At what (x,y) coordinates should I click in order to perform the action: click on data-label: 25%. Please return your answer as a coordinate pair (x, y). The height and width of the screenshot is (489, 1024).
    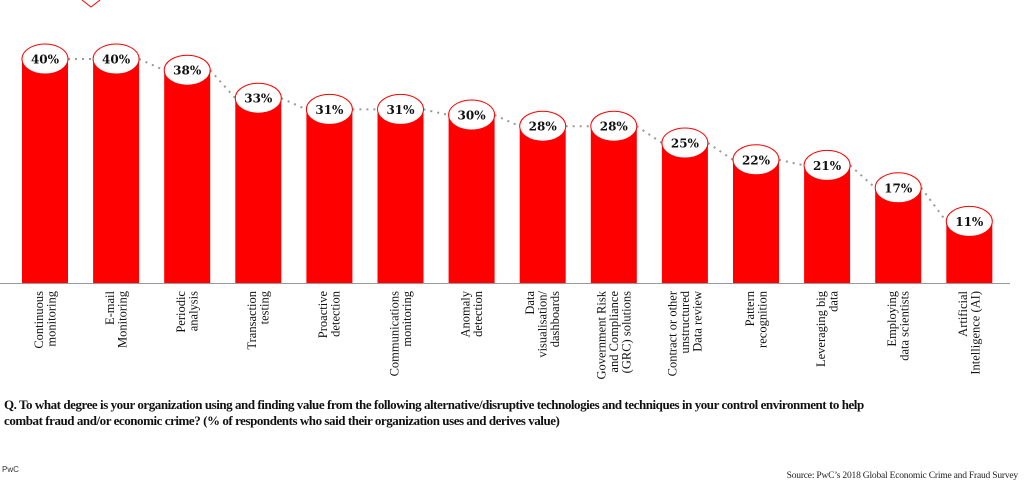
    Looking at the image, I should click on (685, 144).